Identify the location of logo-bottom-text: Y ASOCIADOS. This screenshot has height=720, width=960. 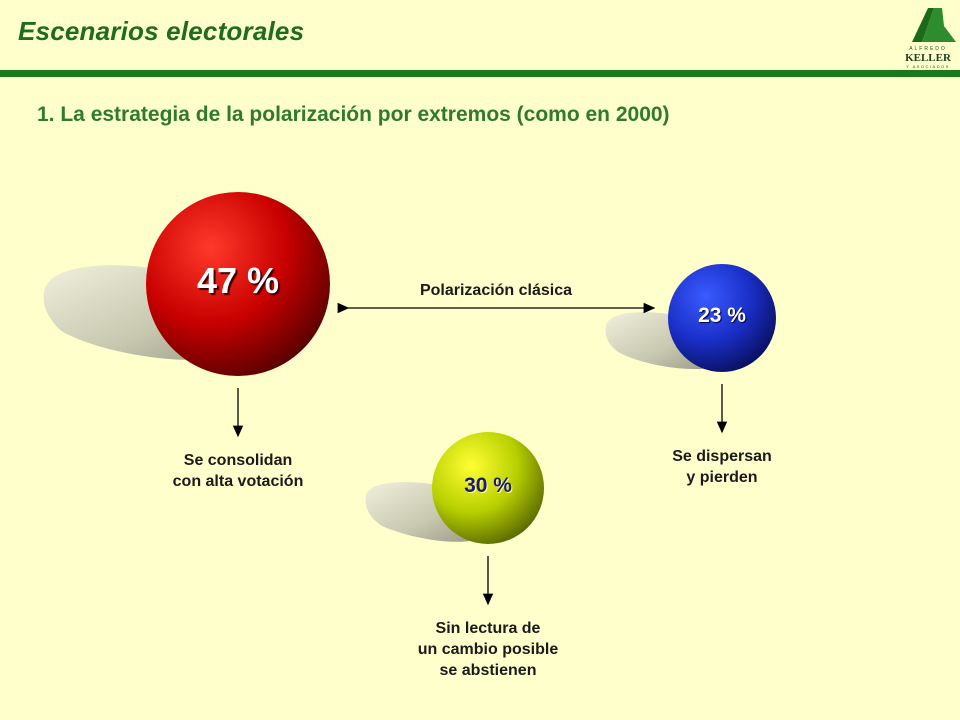
(928, 66).